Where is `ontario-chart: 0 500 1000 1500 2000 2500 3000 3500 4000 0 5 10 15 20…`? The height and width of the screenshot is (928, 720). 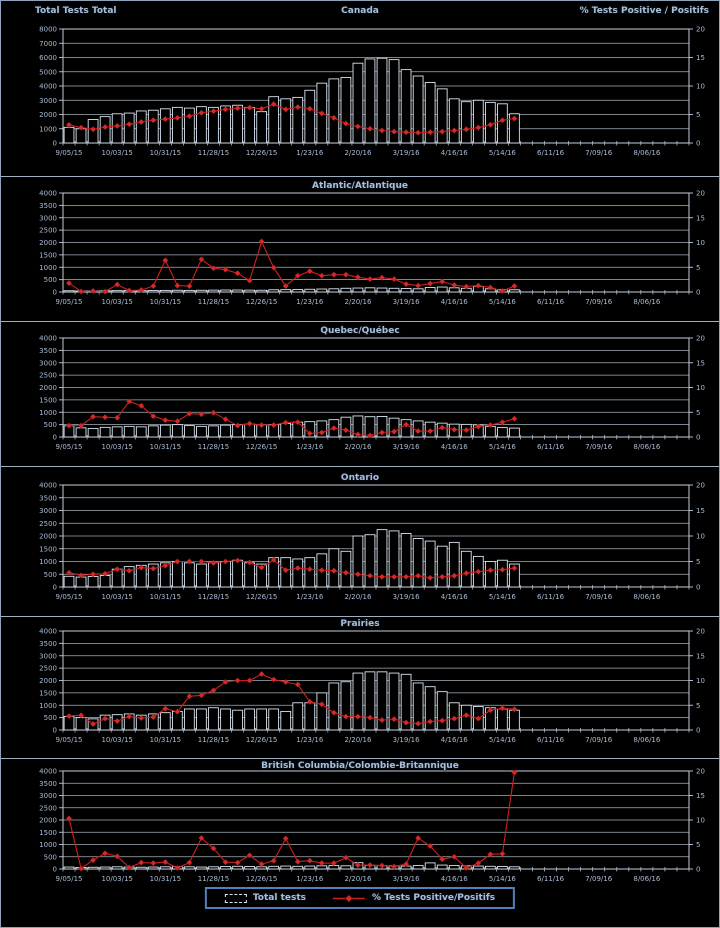
ontario-chart: 0 500 1000 1500 2000 2500 3000 3500 4000 0 5 10 15 20… is located at coordinates (372, 542).